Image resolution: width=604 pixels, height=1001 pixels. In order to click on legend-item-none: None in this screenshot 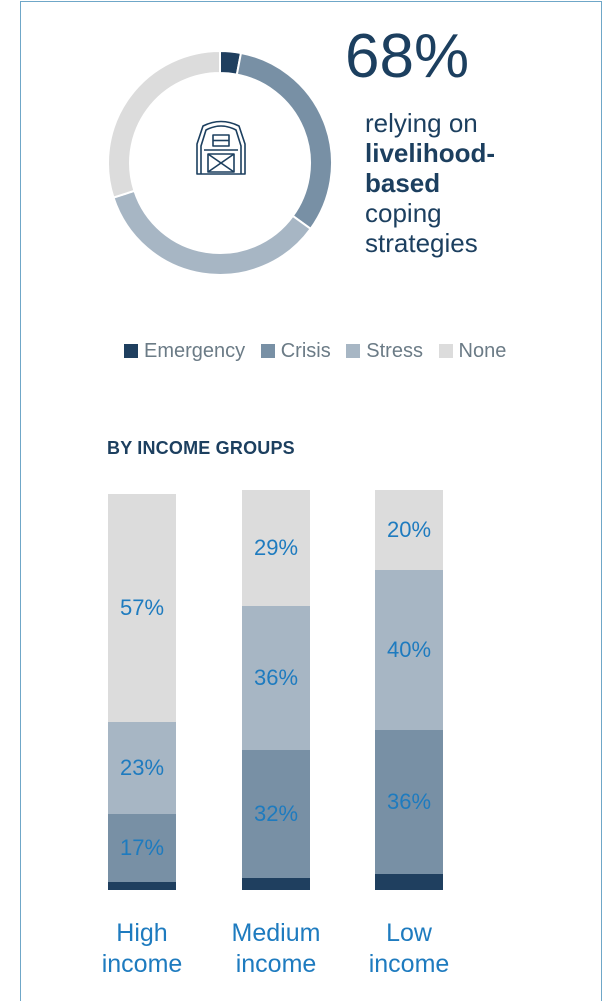, I will do `click(472, 351)`.